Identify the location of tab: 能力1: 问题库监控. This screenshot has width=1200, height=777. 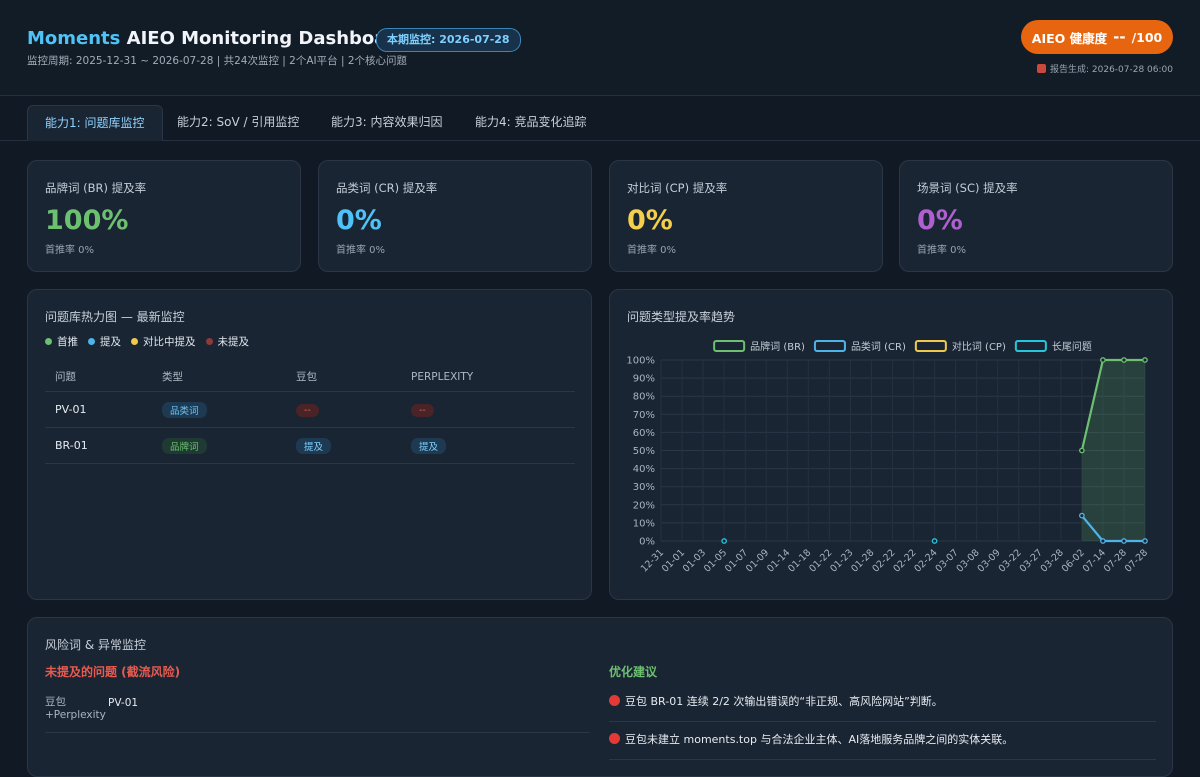
(95, 123).